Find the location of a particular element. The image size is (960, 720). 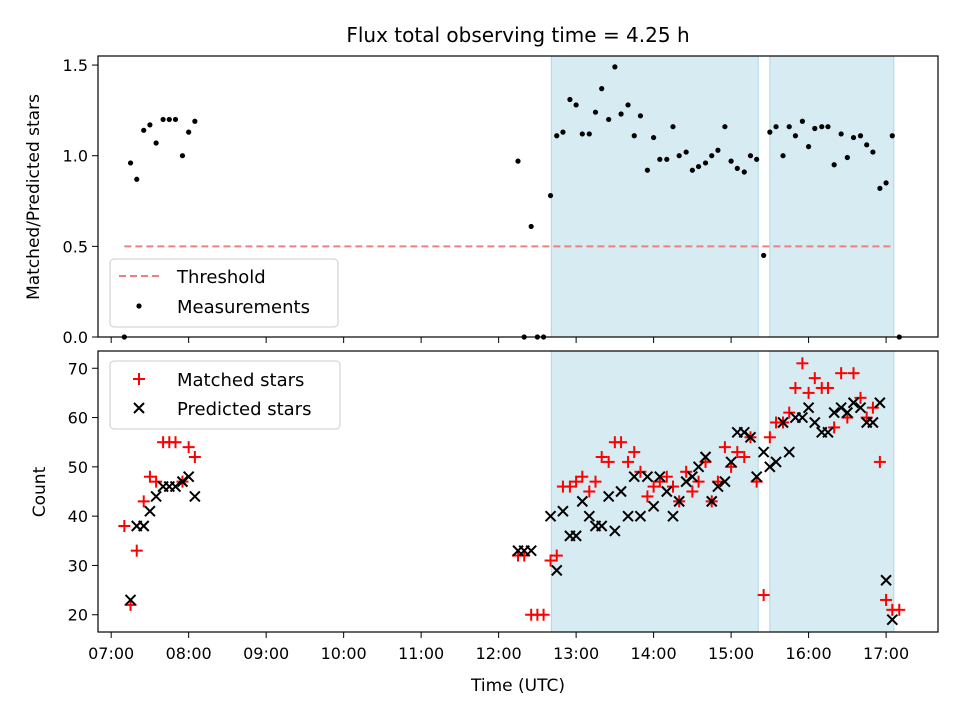

bottom-y-ticks: 20 30 40 50 60 70 is located at coordinates (83, 492).